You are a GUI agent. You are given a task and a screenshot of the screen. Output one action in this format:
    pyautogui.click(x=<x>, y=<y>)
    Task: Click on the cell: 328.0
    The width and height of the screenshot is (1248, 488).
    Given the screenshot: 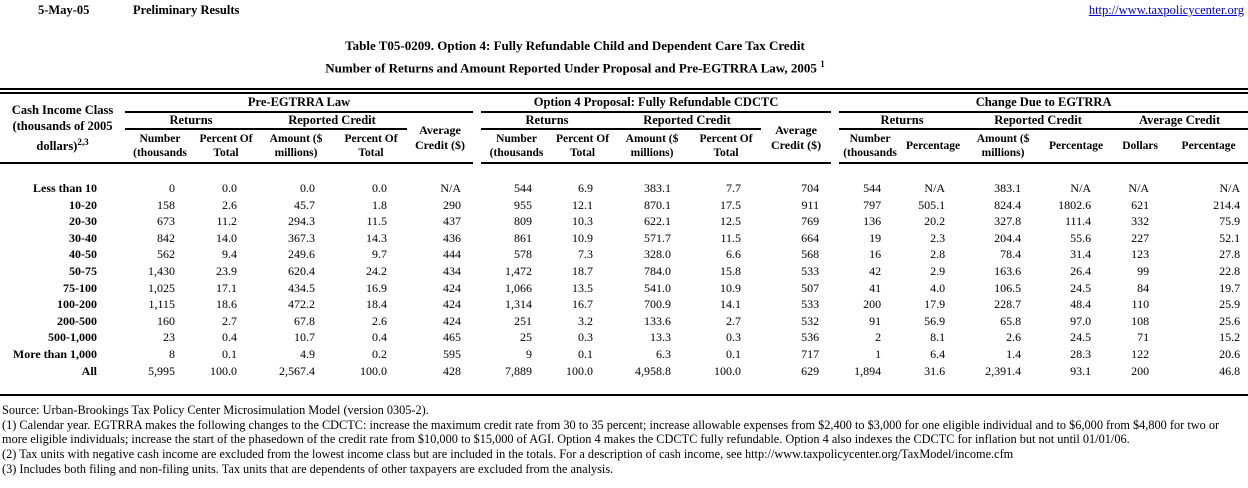 What is the action you would take?
    pyautogui.click(x=658, y=254)
    